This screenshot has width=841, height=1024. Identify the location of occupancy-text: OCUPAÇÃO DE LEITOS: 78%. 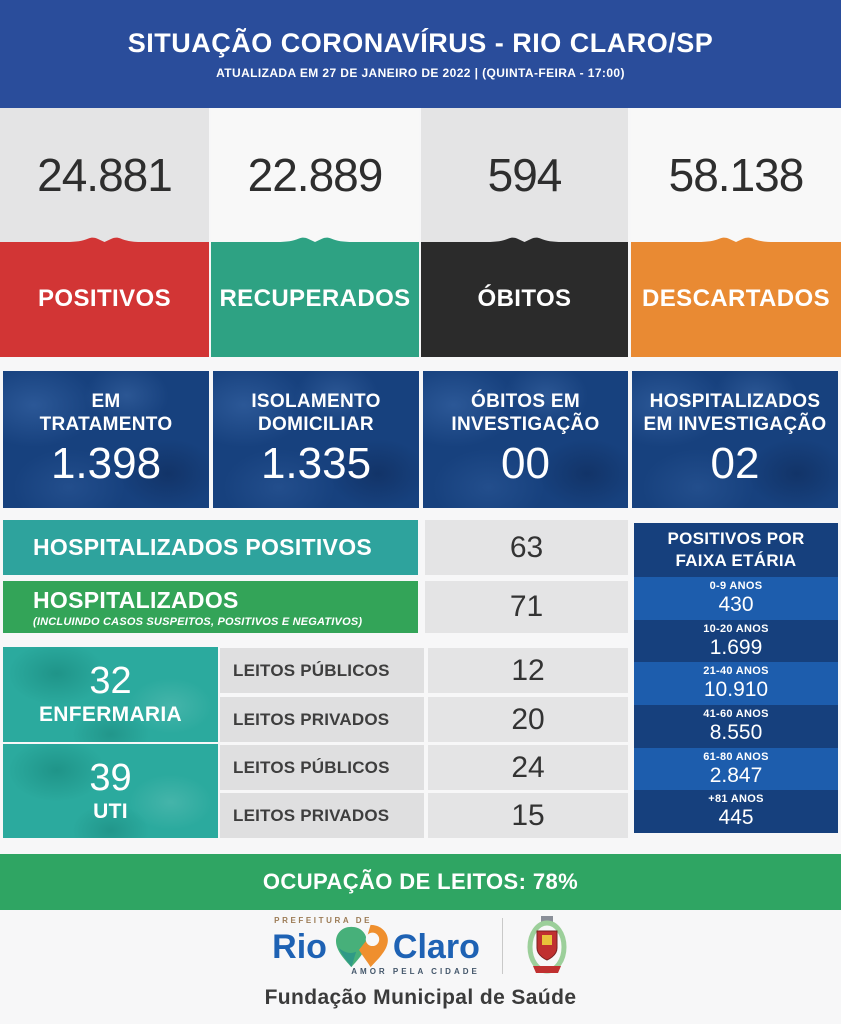
(420, 881).